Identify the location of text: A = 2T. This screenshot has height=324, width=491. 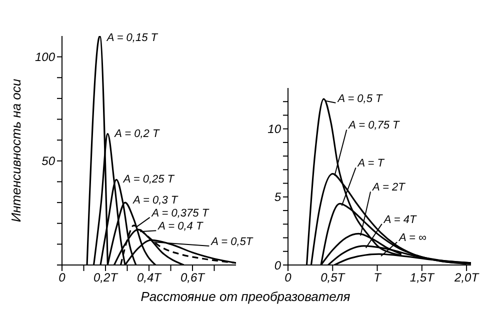
(389, 188).